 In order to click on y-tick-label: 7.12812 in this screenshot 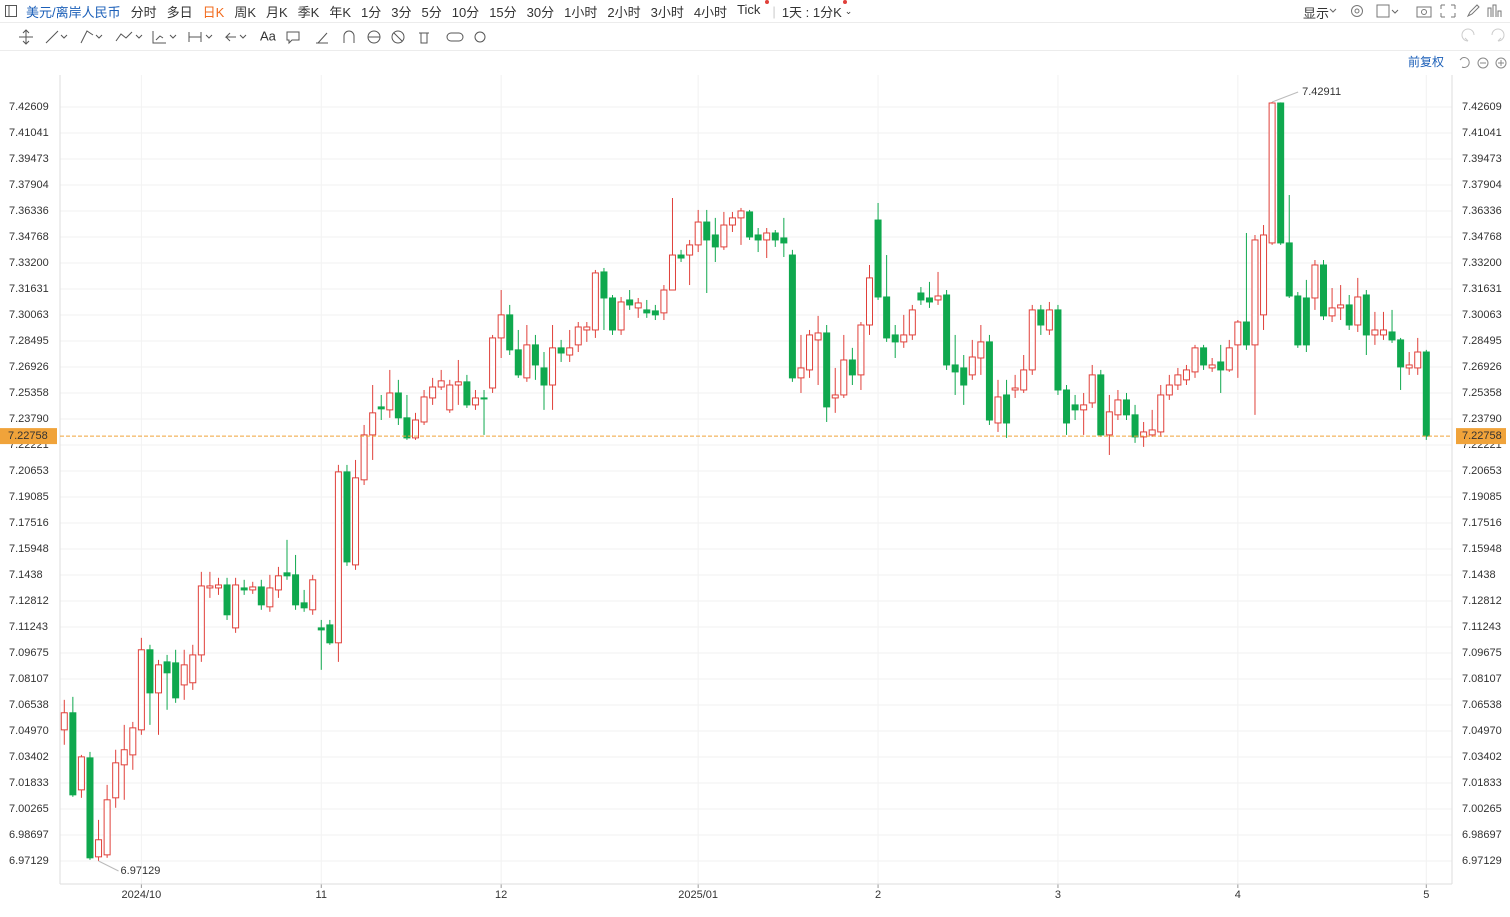, I will do `click(29, 601)`.